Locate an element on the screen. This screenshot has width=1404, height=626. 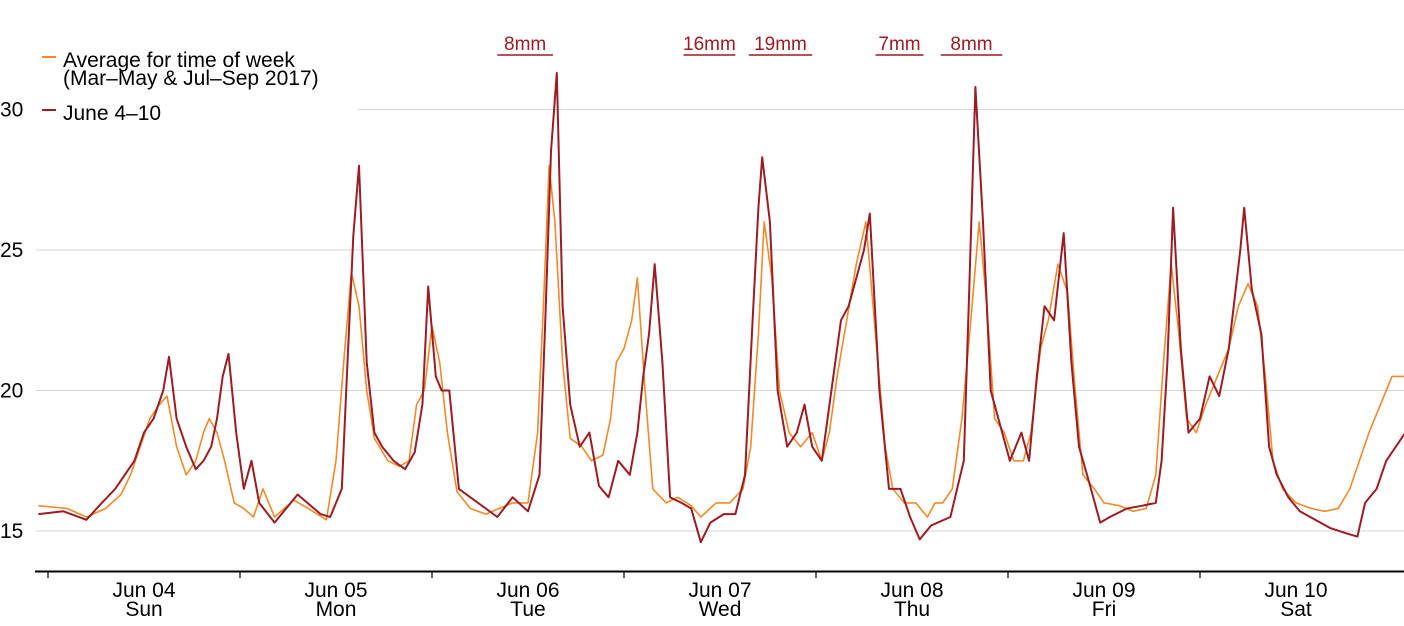
y-tick-label: 25 is located at coordinates (11, 250).